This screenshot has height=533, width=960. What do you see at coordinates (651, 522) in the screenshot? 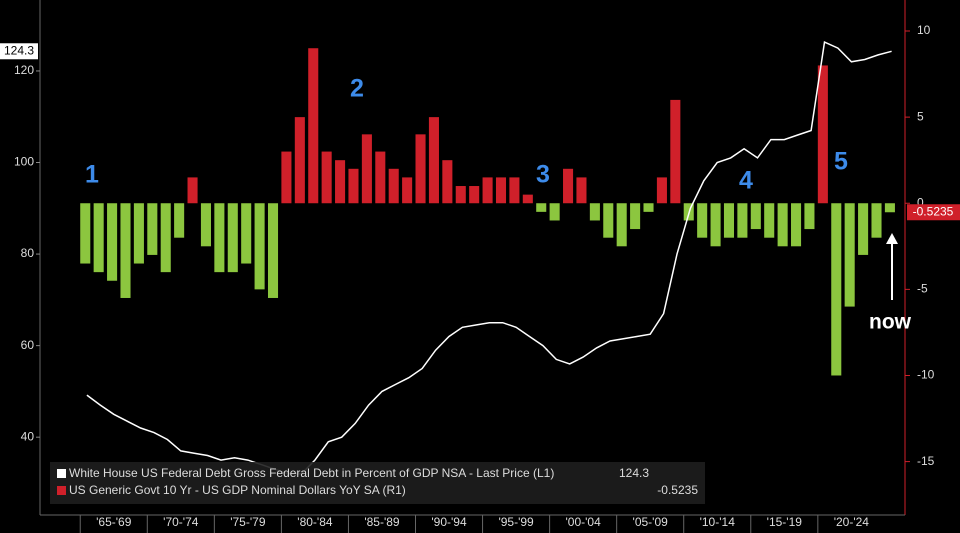
I see `x-tick-label: '05-'09` at bounding box center [651, 522].